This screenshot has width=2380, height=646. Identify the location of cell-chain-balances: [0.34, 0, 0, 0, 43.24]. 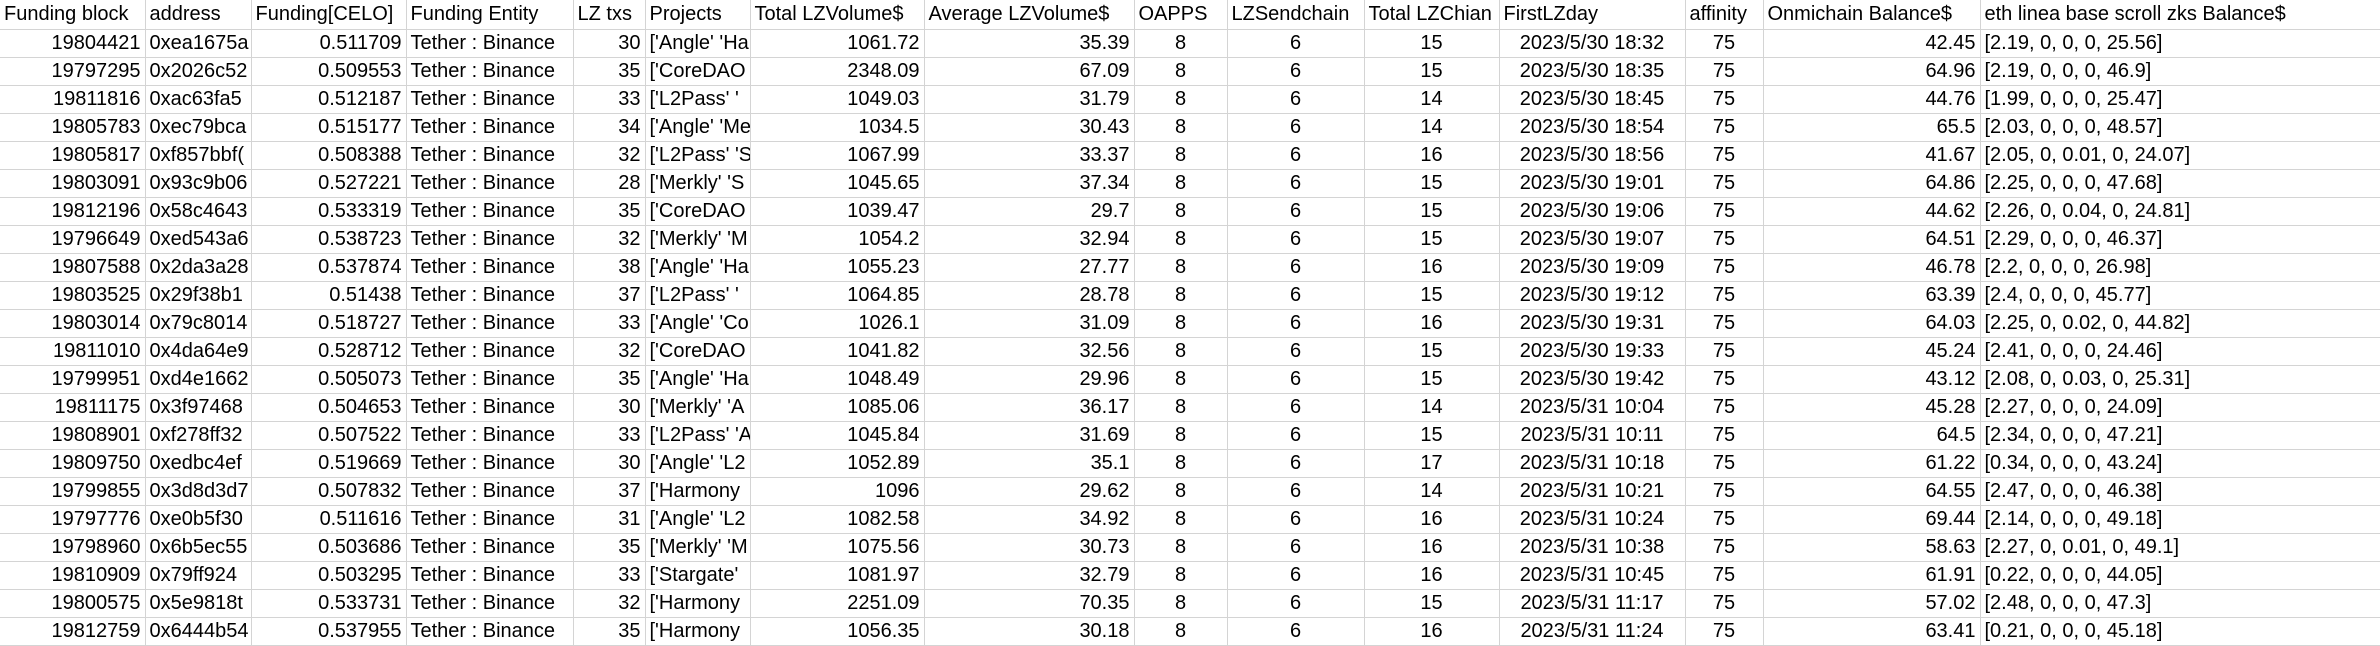
(2180, 463).